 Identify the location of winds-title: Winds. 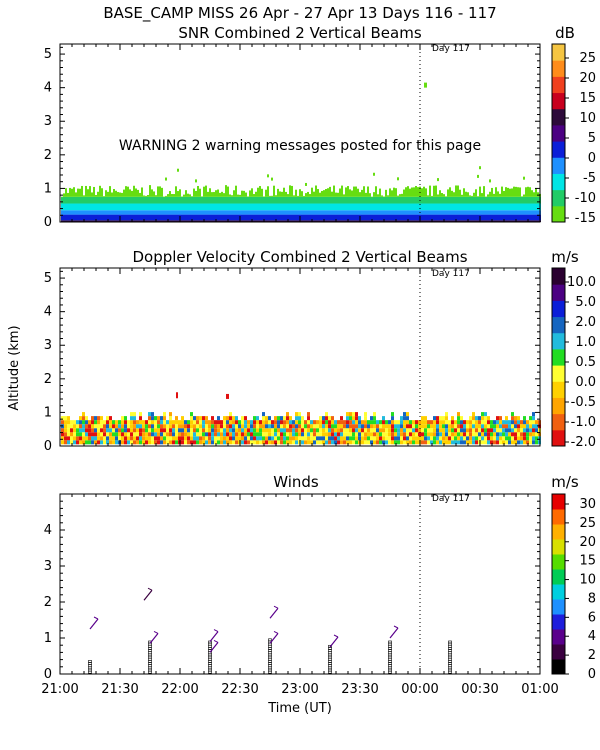
(296, 482).